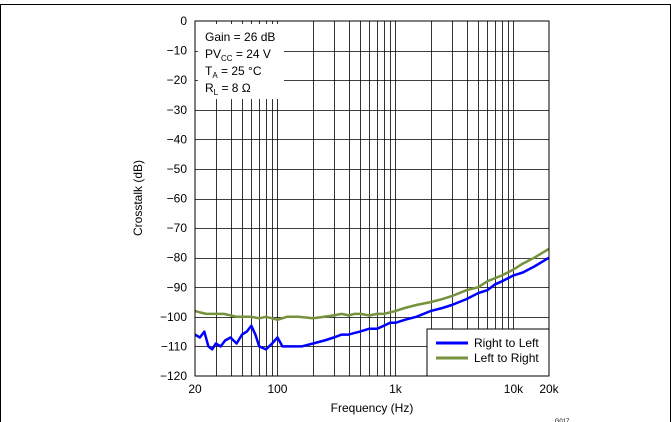 The image size is (671, 422). I want to click on x-axis-ticks: 20 100 1k 10k 20k, so click(373, 389).